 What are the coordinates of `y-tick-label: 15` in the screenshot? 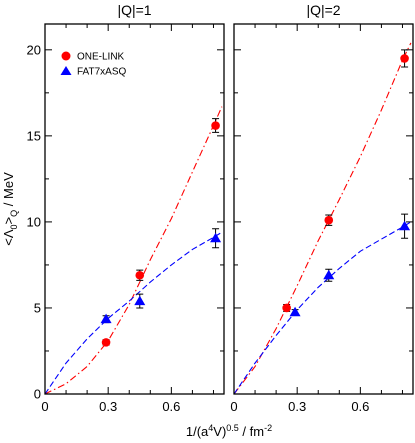 It's located at (34, 135).